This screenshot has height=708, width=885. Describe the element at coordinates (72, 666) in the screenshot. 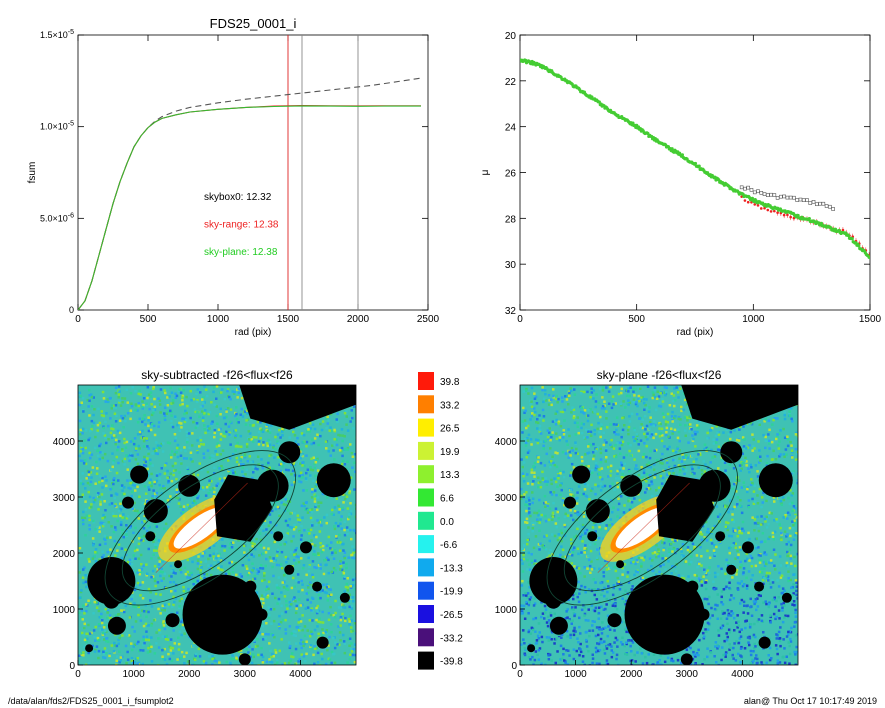

I see `y-tick-label: 0` at that location.